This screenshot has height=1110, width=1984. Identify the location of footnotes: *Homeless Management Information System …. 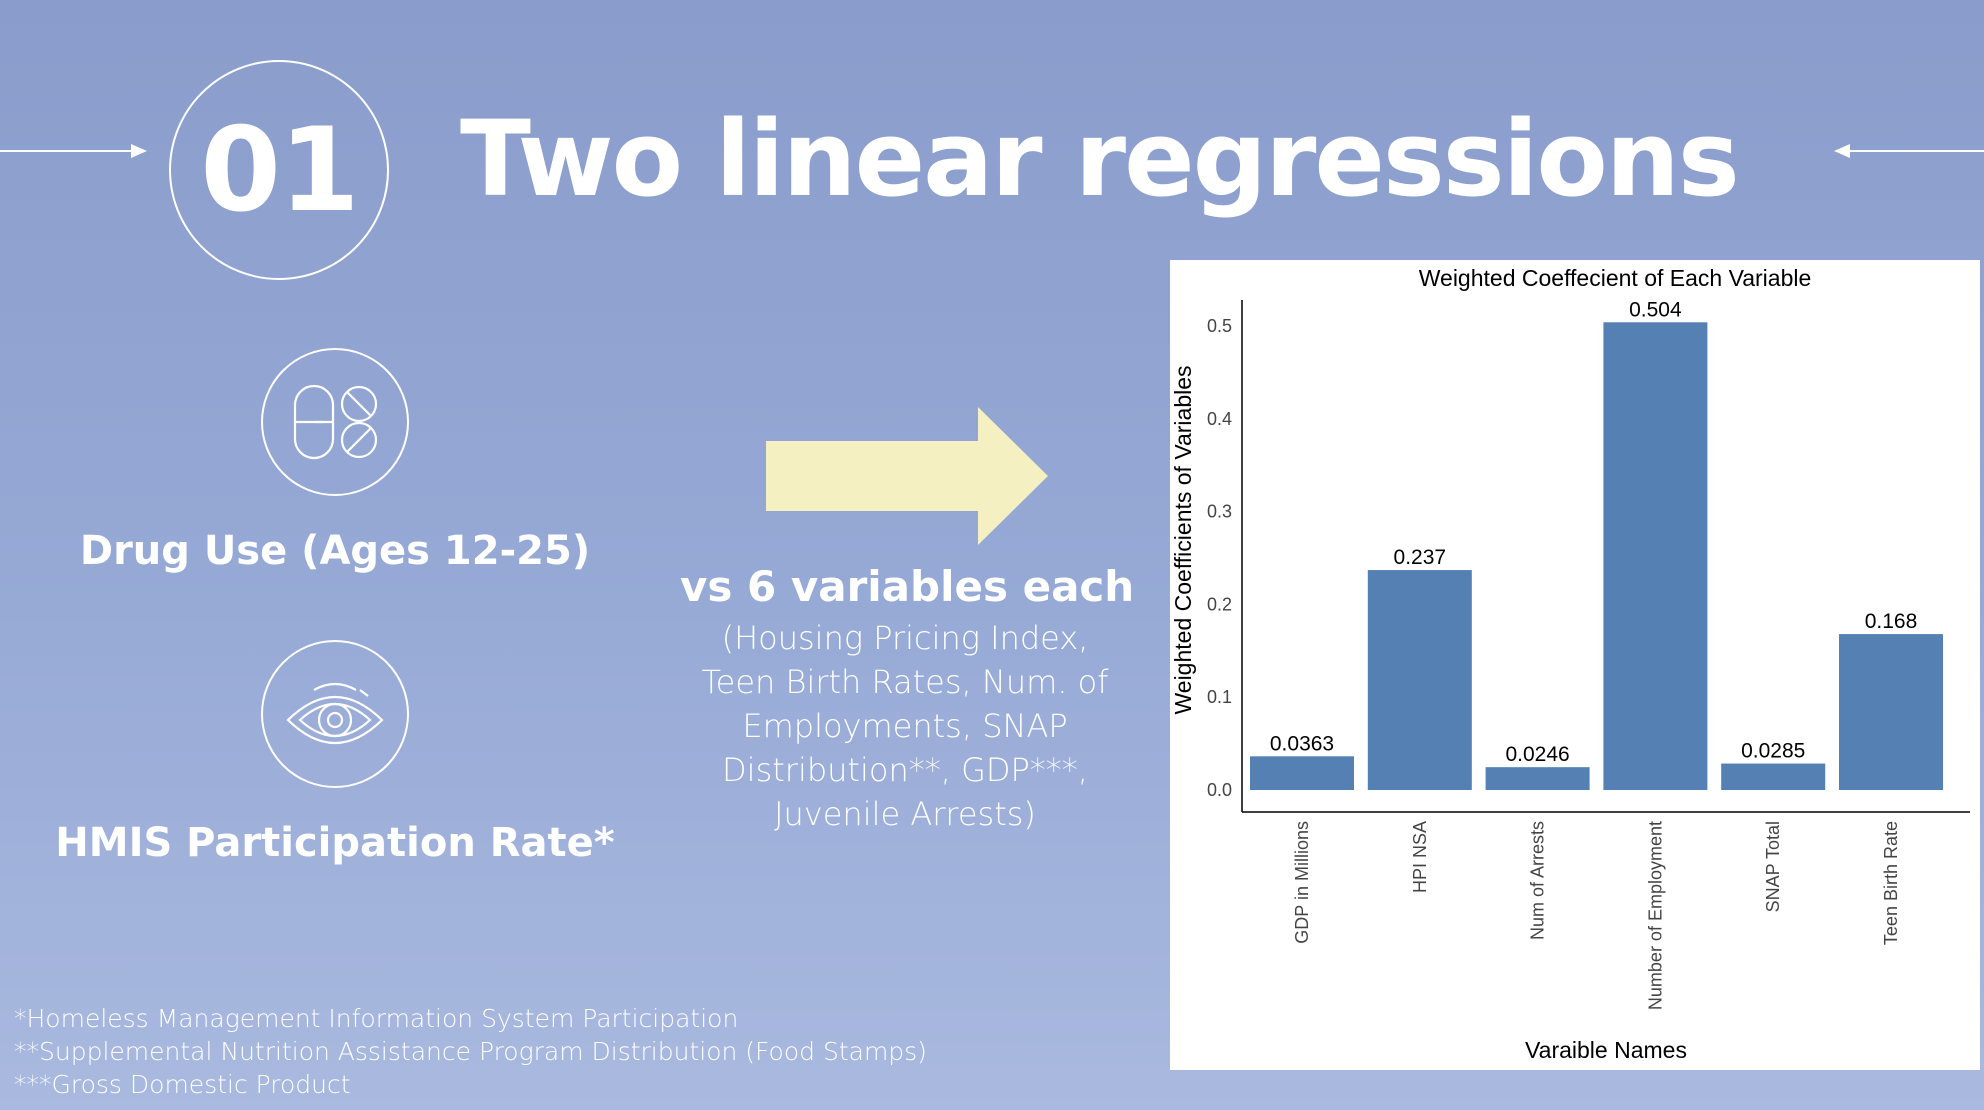
(470, 1051).